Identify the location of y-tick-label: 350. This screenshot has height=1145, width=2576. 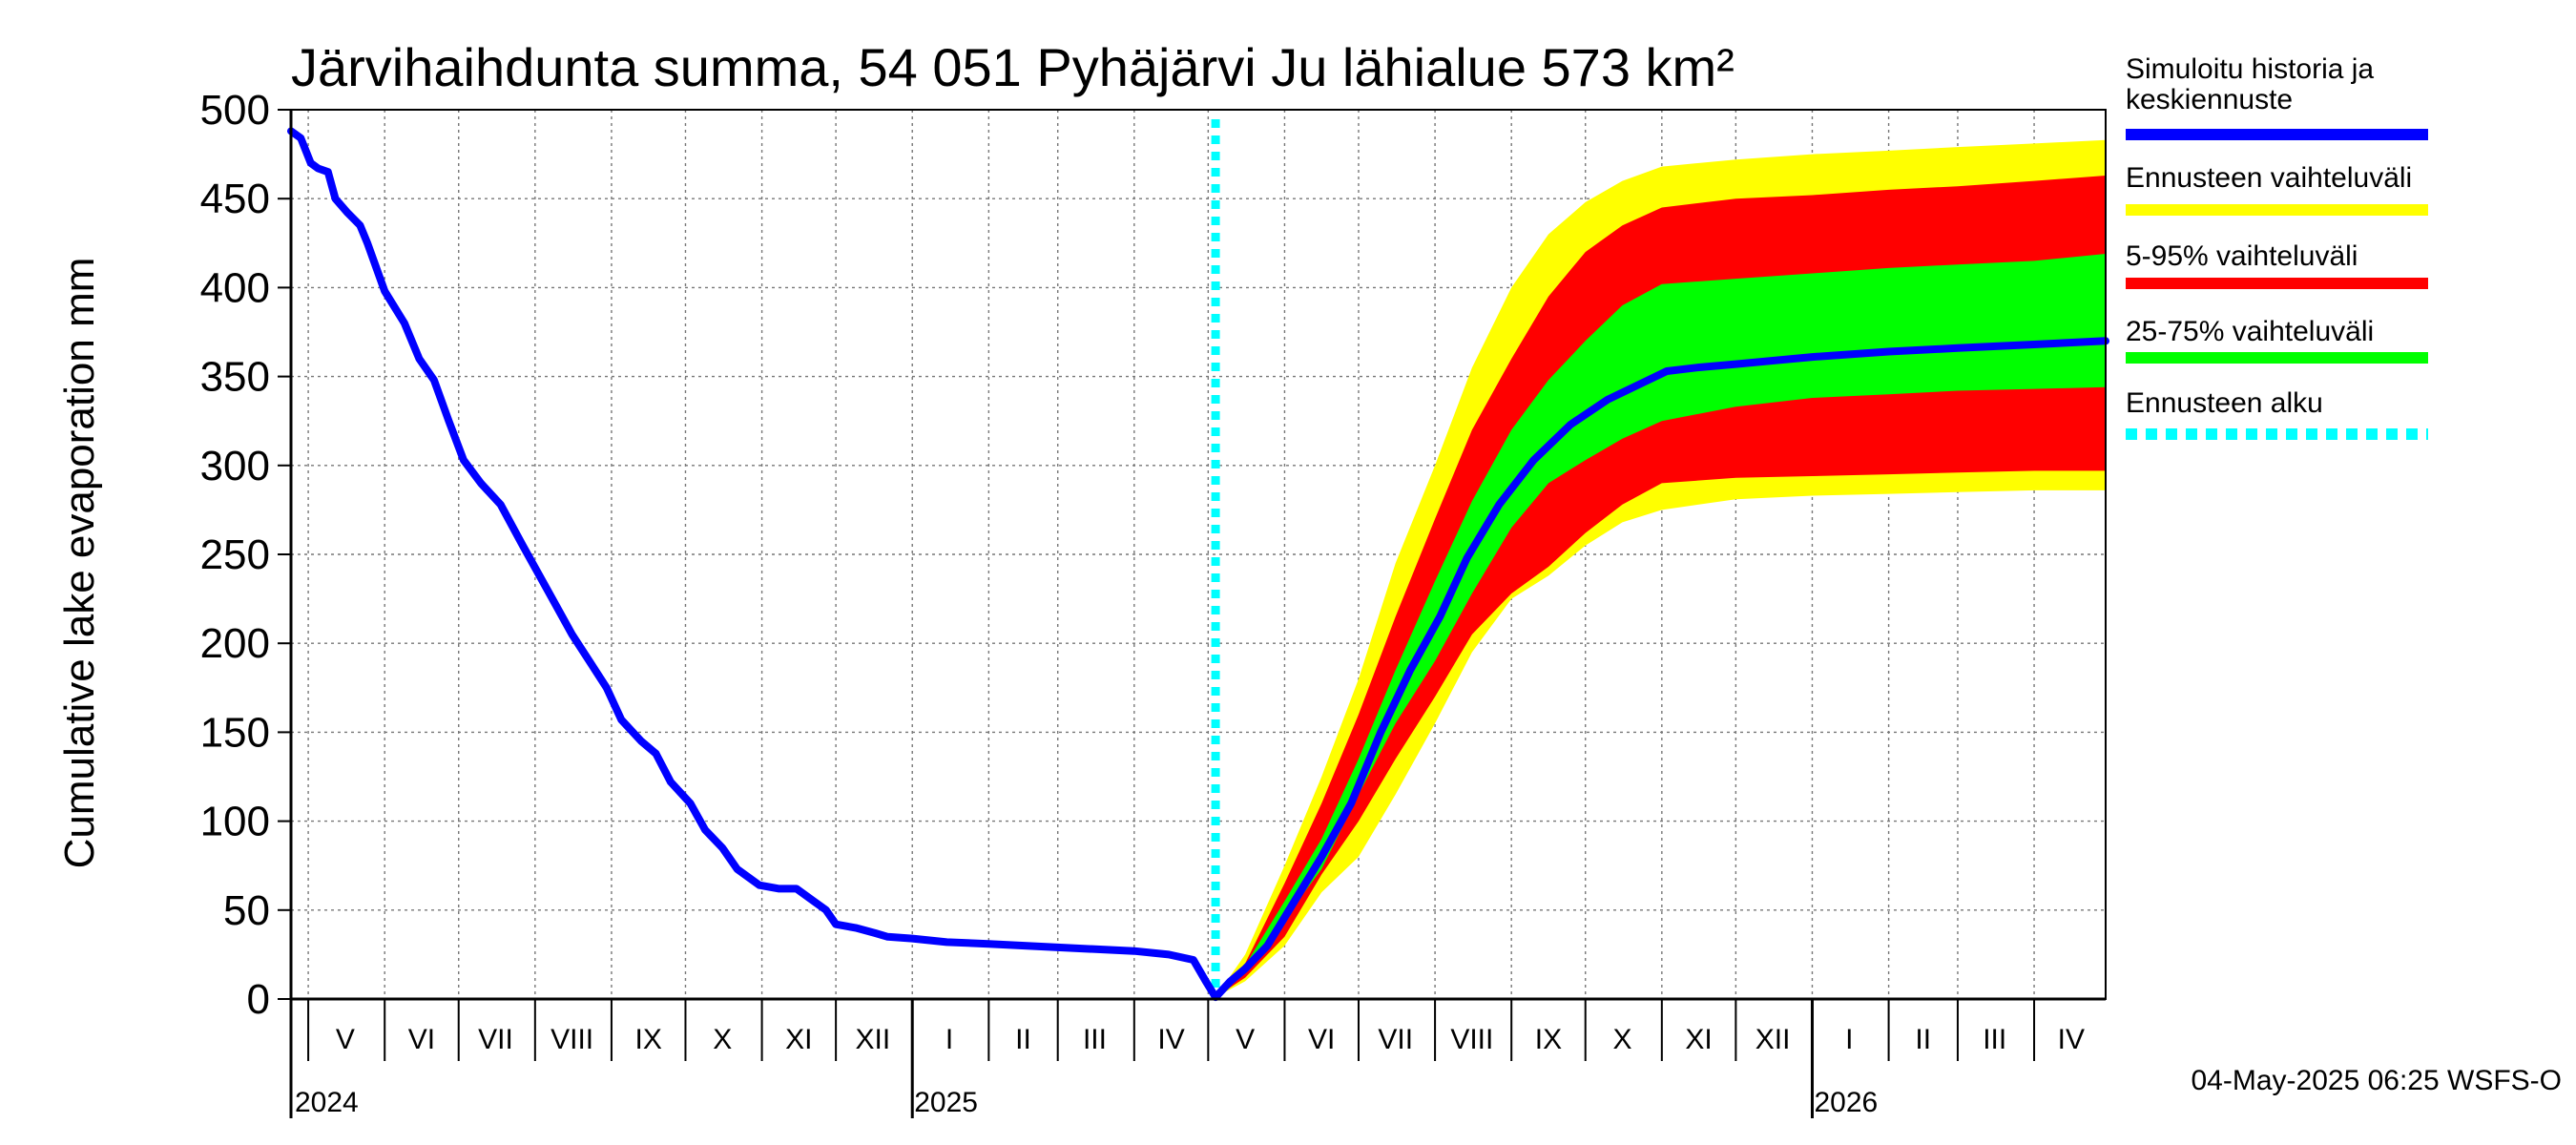
(235, 377).